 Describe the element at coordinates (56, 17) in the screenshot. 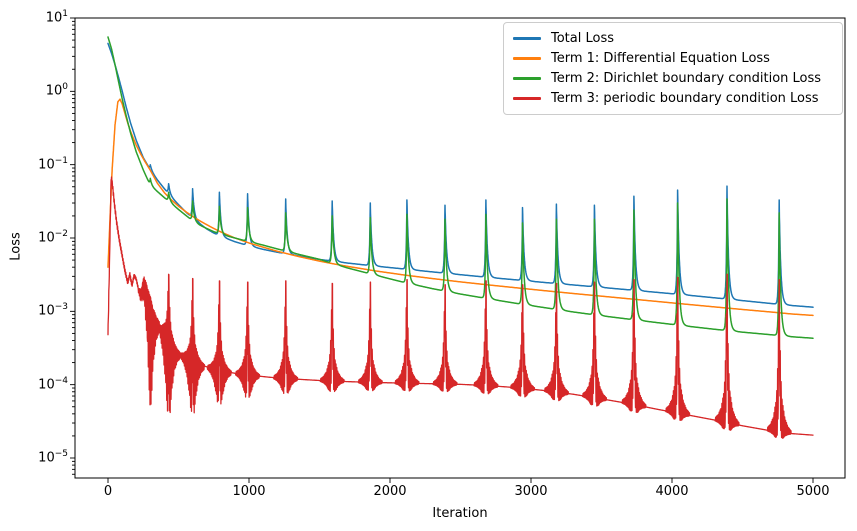

I see `y-tick-label: 10¹` at that location.